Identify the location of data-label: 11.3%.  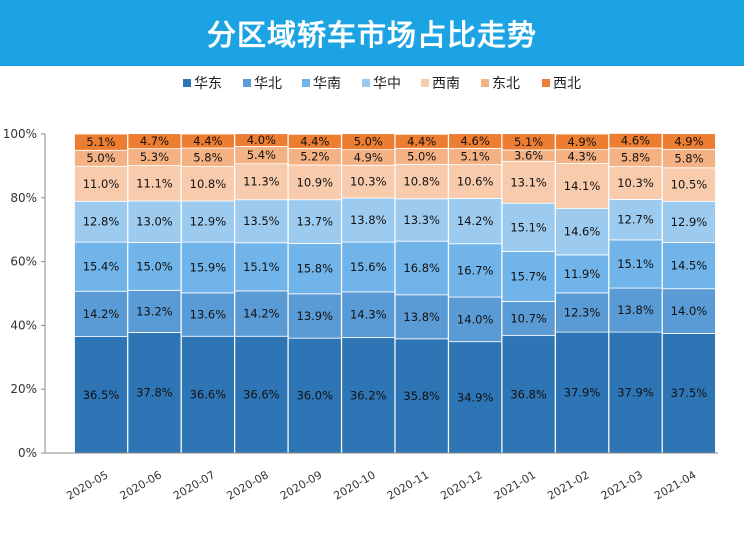
(261, 182).